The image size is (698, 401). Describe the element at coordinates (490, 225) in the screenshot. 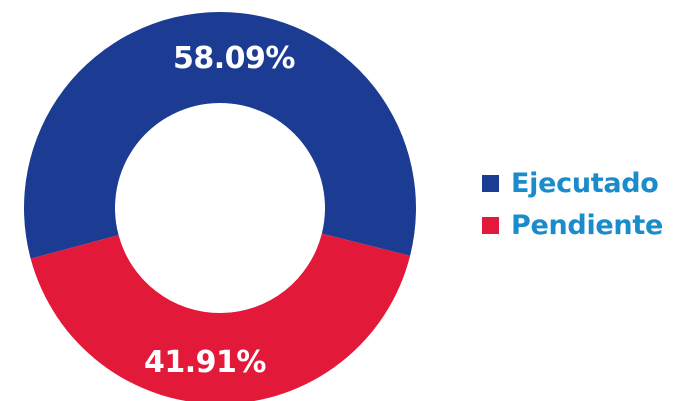

I see `legend-swatch-pendiente` at that location.